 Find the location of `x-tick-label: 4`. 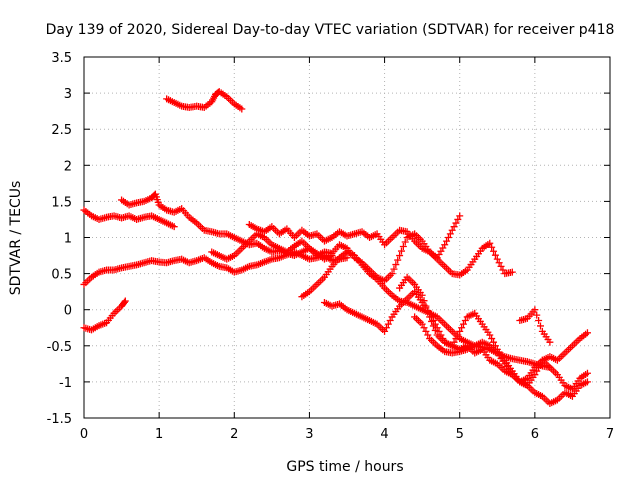

x-tick-label: 4 is located at coordinates (384, 434).